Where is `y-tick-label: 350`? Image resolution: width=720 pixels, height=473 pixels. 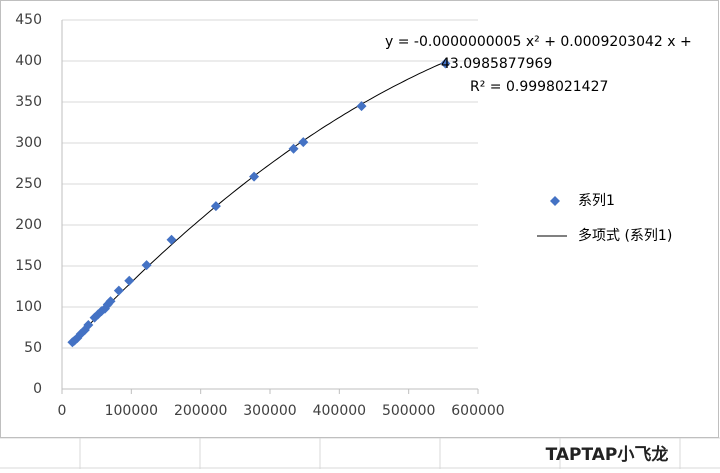
y-tick-label: 350 is located at coordinates (28, 102).